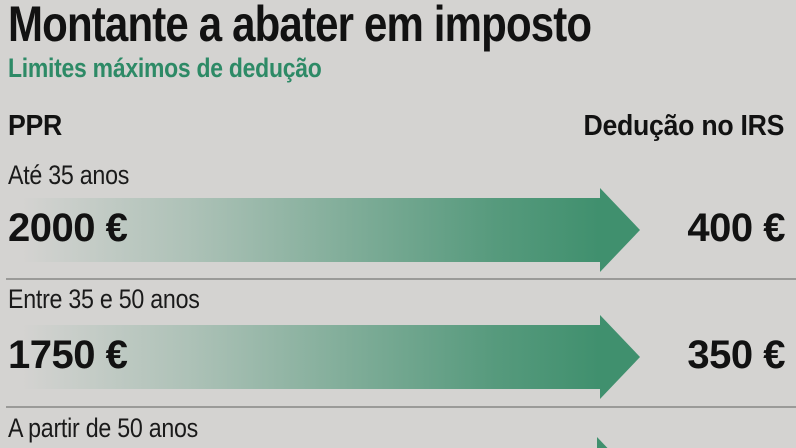 The image size is (796, 448). Describe the element at coordinates (103, 428) in the screenshot. I see `row-label-a-partir-de-50-anos: A partir de 50 anos` at that location.